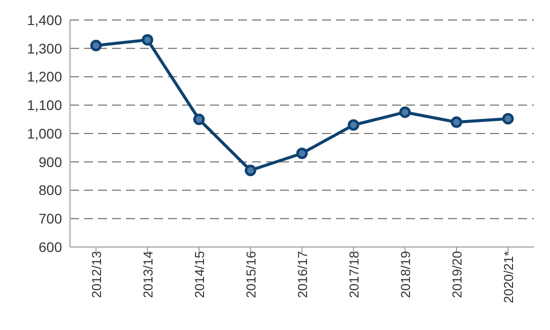  I want to click on y-tick-label: 900, so click(50, 162).